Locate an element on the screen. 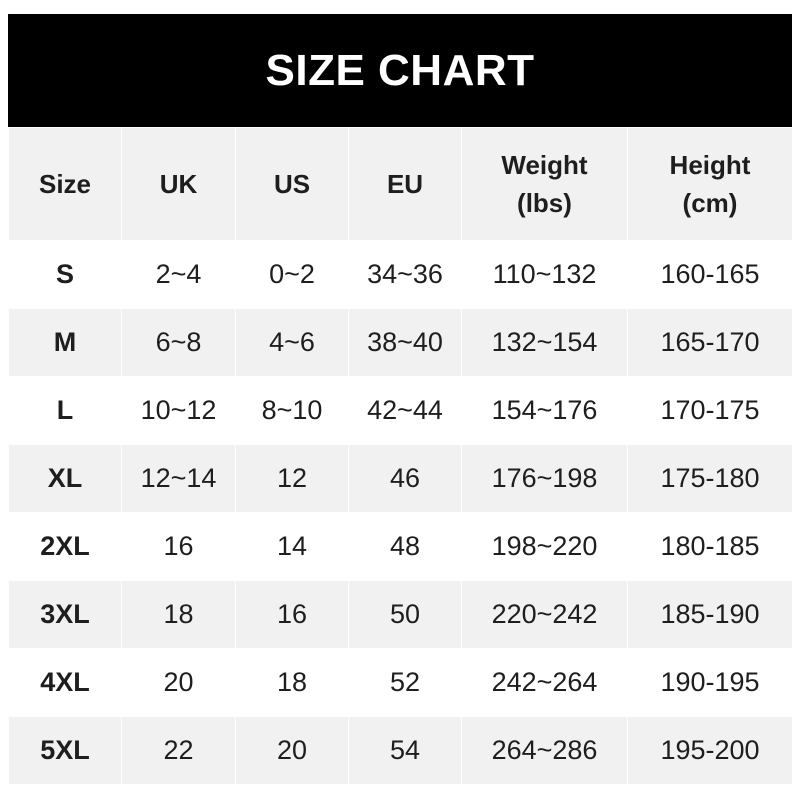  cell-eu: 48 is located at coordinates (405, 546).